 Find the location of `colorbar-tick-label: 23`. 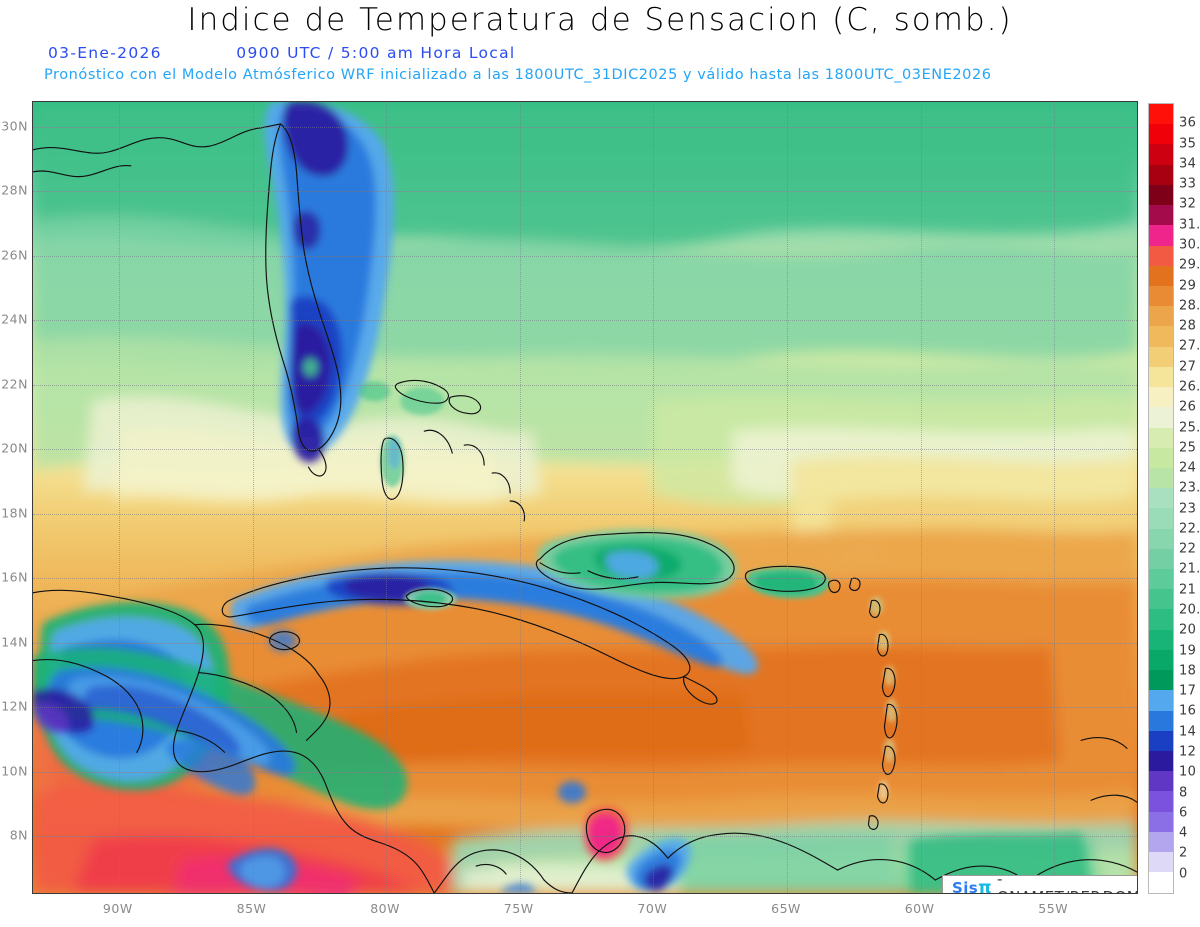

colorbar-tick-label: 23 is located at coordinates (1188, 509).